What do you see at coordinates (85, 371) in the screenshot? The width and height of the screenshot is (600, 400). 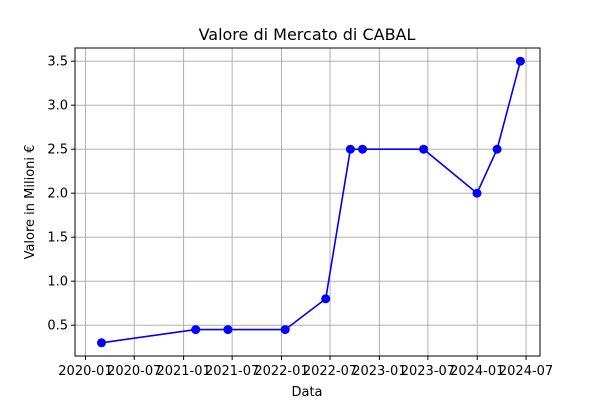 I see `x-tick-label: 2020-01` at bounding box center [85, 371].